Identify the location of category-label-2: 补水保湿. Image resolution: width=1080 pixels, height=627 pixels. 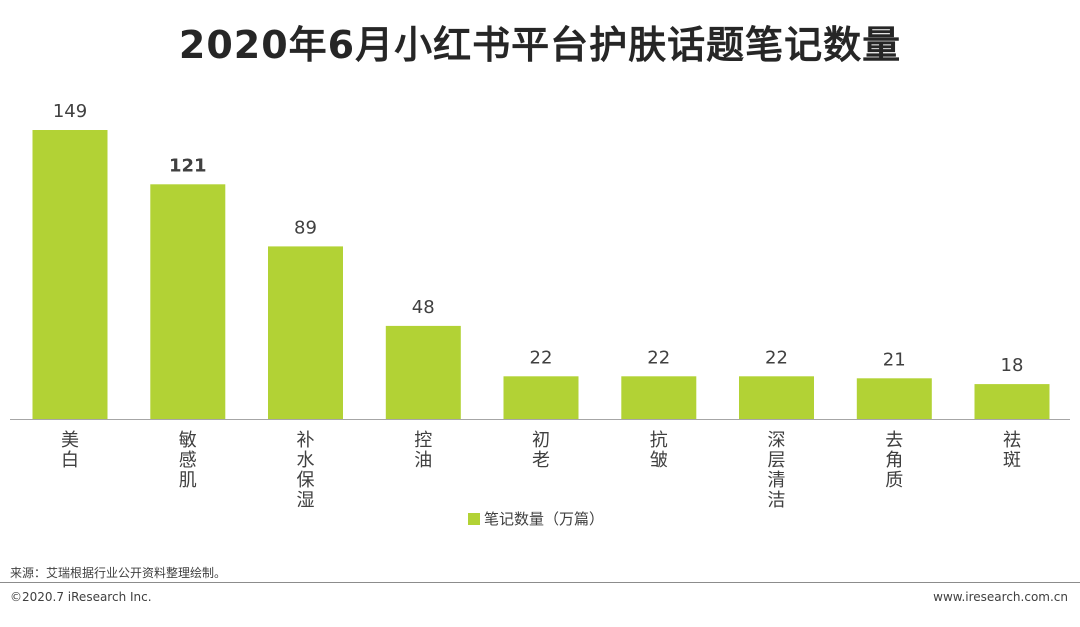
(306, 470).